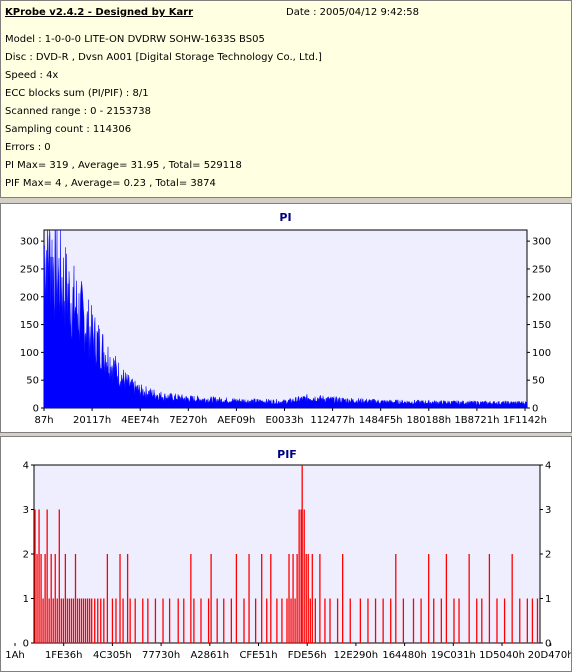  Describe the element at coordinates (352, 12) in the screenshot. I see `scan-date: Date : 2005/04/12 9:42:58` at that location.